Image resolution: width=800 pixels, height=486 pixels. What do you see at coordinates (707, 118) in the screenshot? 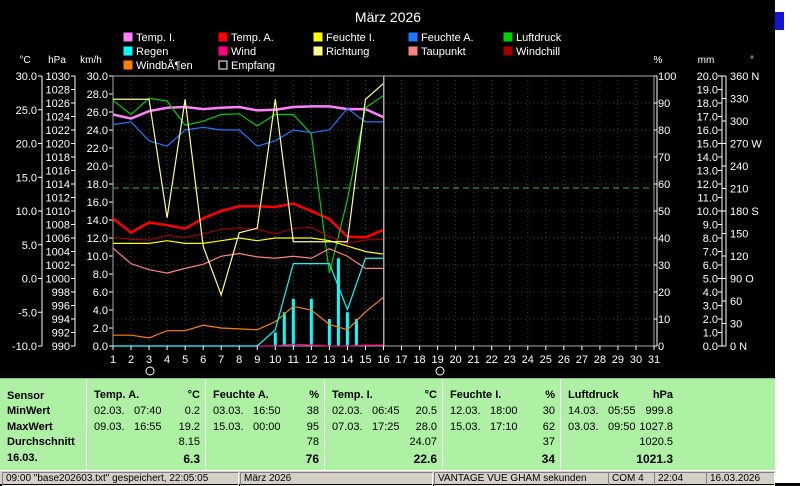
I see `axis-mm-tick-label: 17.0` at bounding box center [707, 118].